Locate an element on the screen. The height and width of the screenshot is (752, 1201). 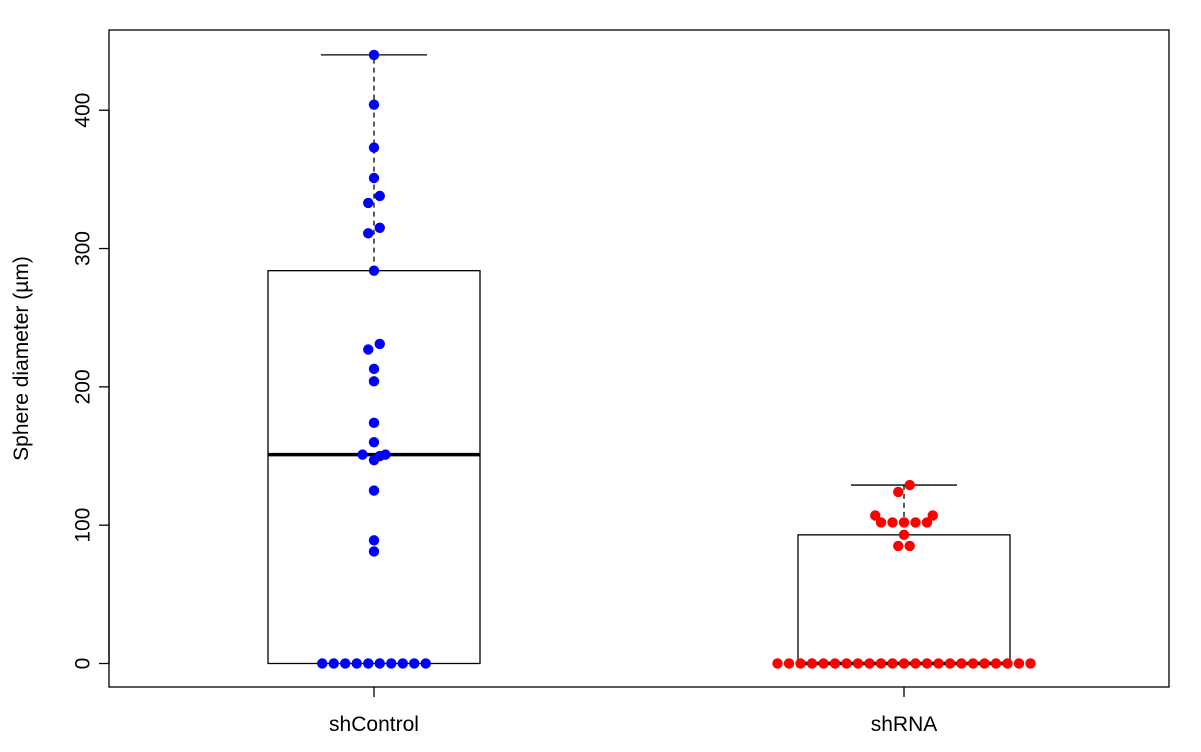
y-tick-label-300: 300 is located at coordinates (82, 248).